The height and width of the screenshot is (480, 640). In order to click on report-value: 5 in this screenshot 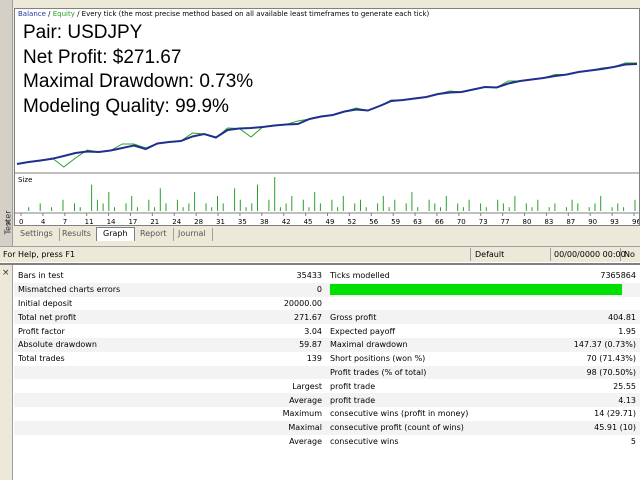, I will do `click(599, 441)`.